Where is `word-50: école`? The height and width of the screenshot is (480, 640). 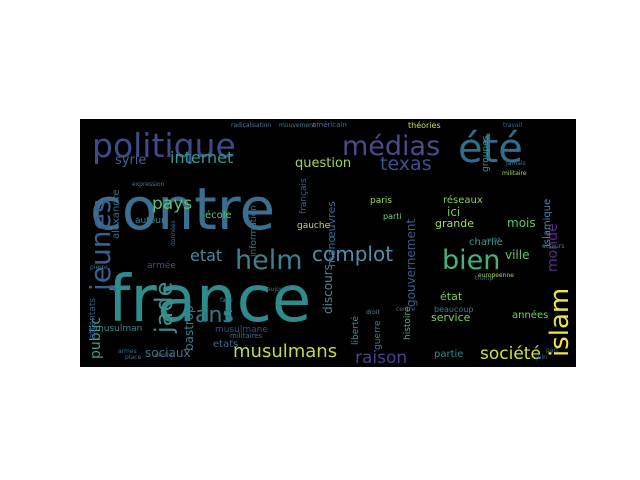 word-50: école is located at coordinates (218, 215).